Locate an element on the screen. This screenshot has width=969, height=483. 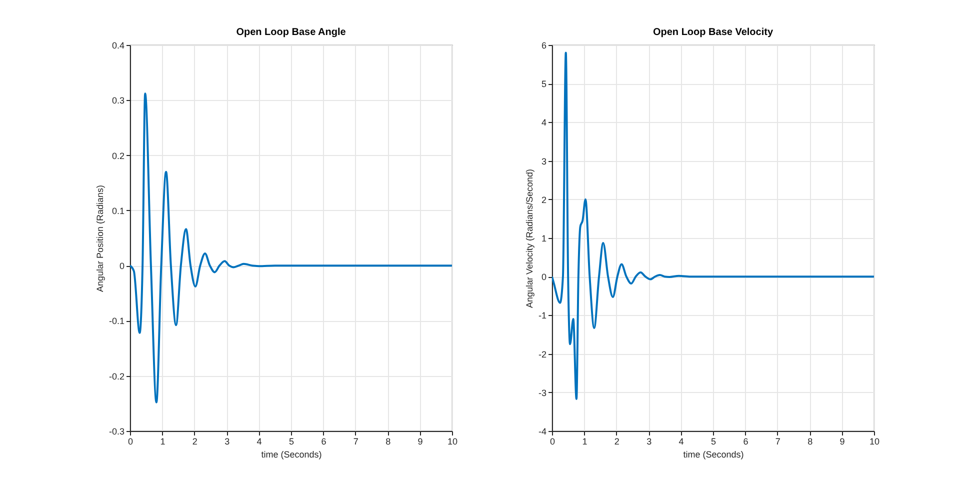
y-tick-label: 2 is located at coordinates (543, 199).